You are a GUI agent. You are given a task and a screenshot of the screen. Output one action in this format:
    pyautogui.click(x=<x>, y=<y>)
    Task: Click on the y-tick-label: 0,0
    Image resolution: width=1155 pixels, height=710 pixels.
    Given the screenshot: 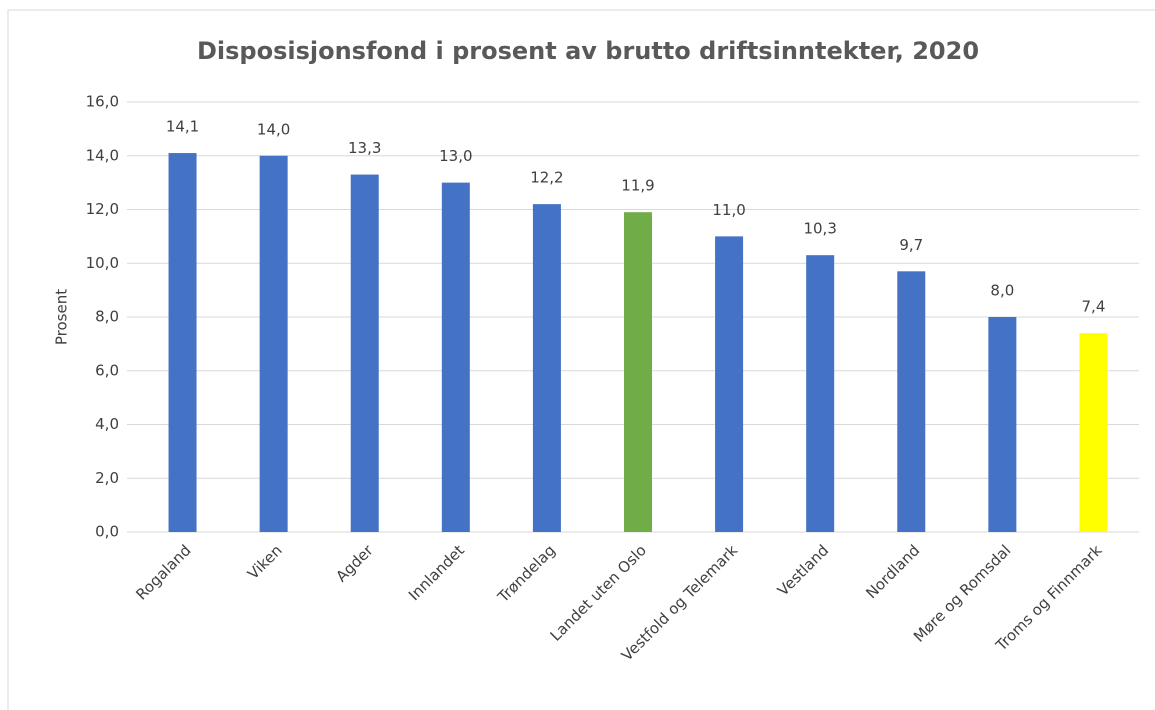 What is the action you would take?
    pyautogui.click(x=107, y=532)
    